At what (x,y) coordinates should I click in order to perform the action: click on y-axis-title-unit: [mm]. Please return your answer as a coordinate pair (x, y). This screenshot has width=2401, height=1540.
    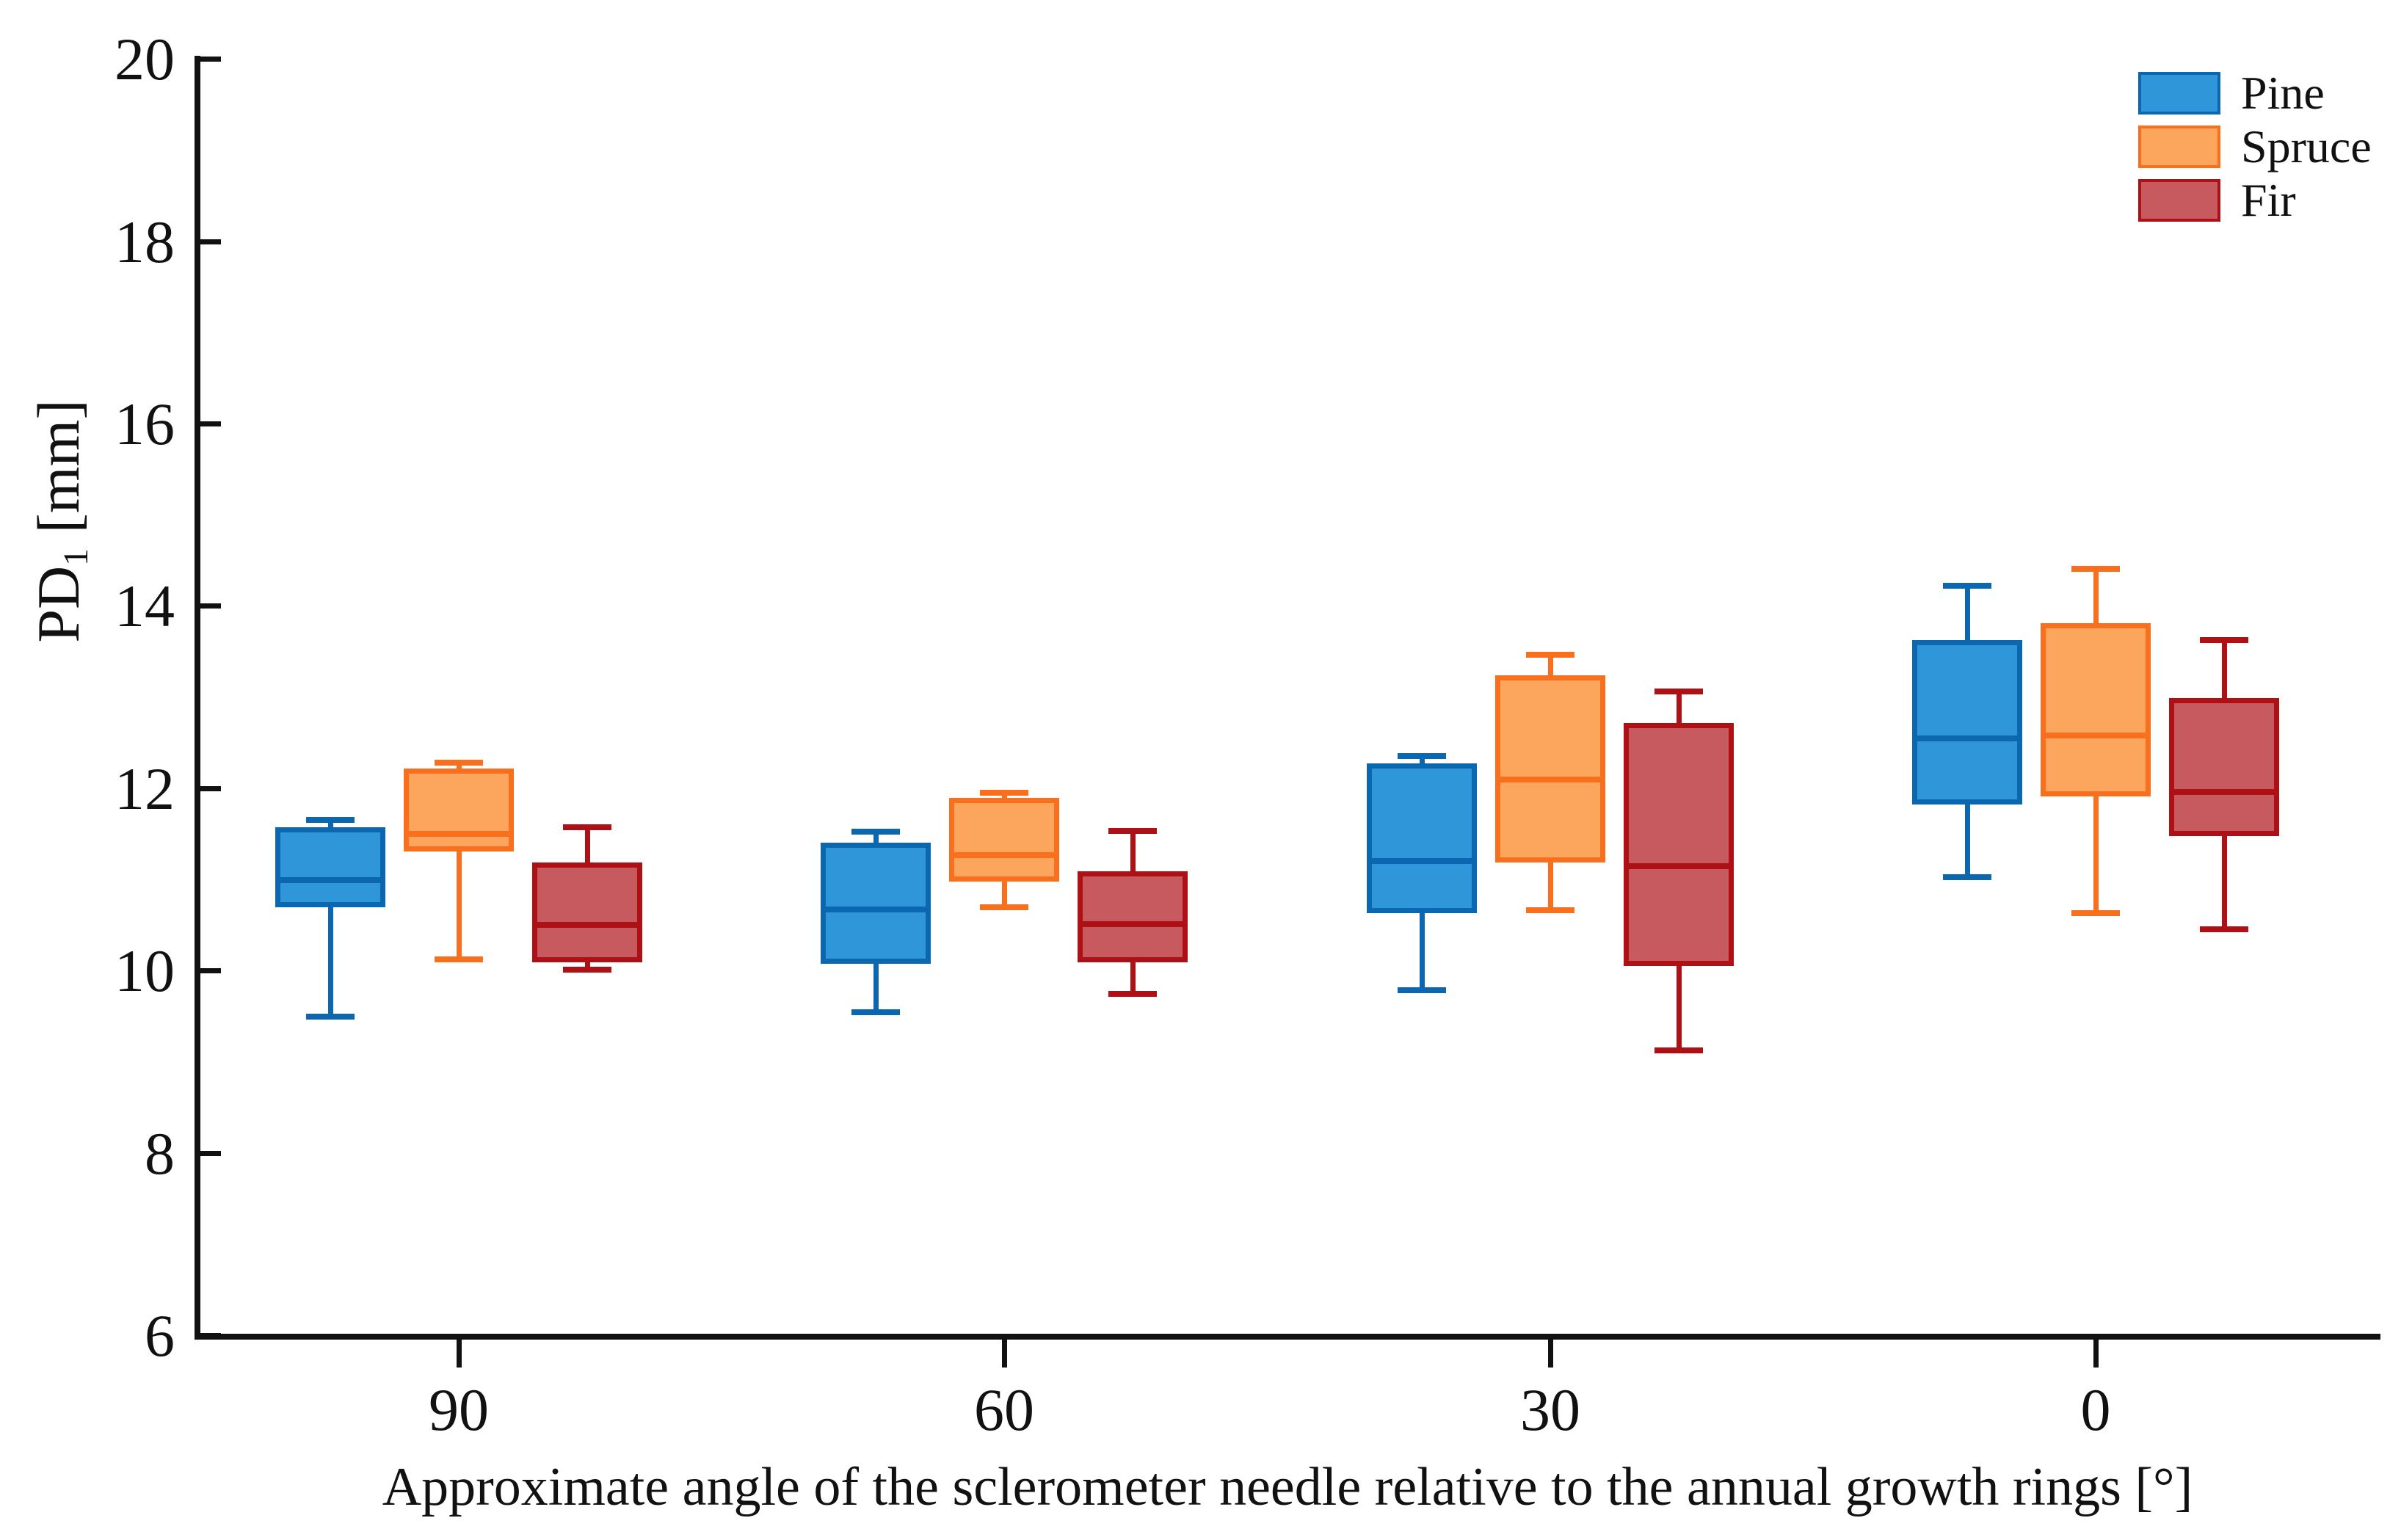
    Looking at the image, I should click on (58, 474).